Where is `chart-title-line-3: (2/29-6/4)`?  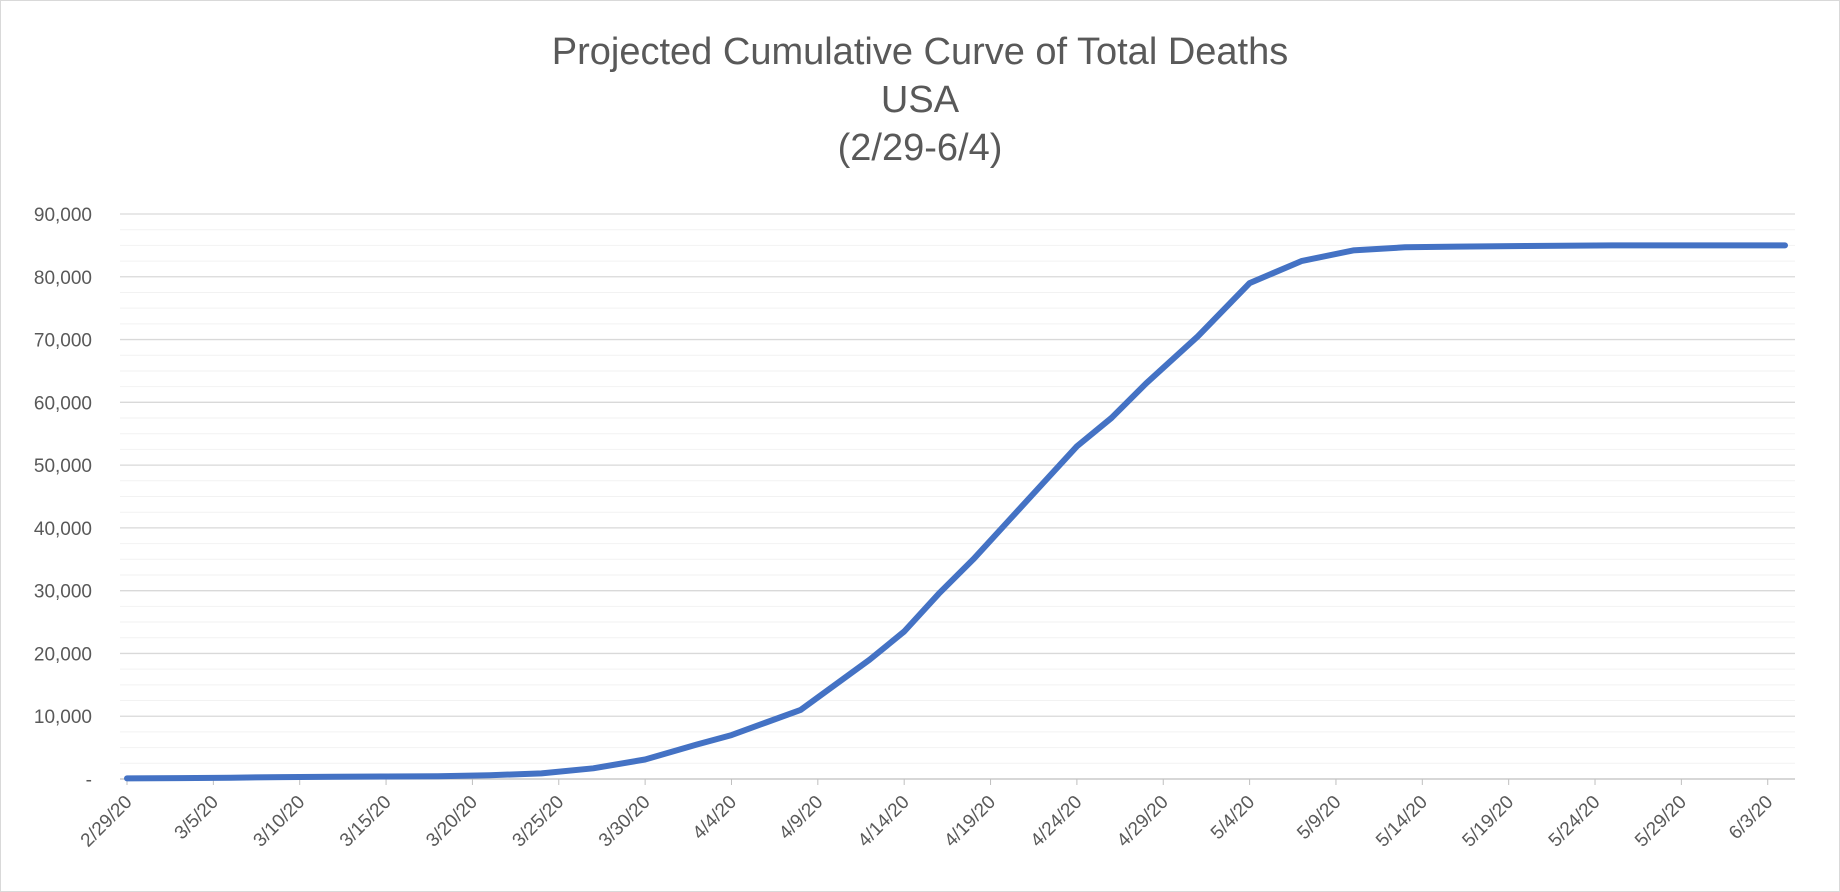 chart-title-line-3: (2/29-6/4) is located at coordinates (920, 148).